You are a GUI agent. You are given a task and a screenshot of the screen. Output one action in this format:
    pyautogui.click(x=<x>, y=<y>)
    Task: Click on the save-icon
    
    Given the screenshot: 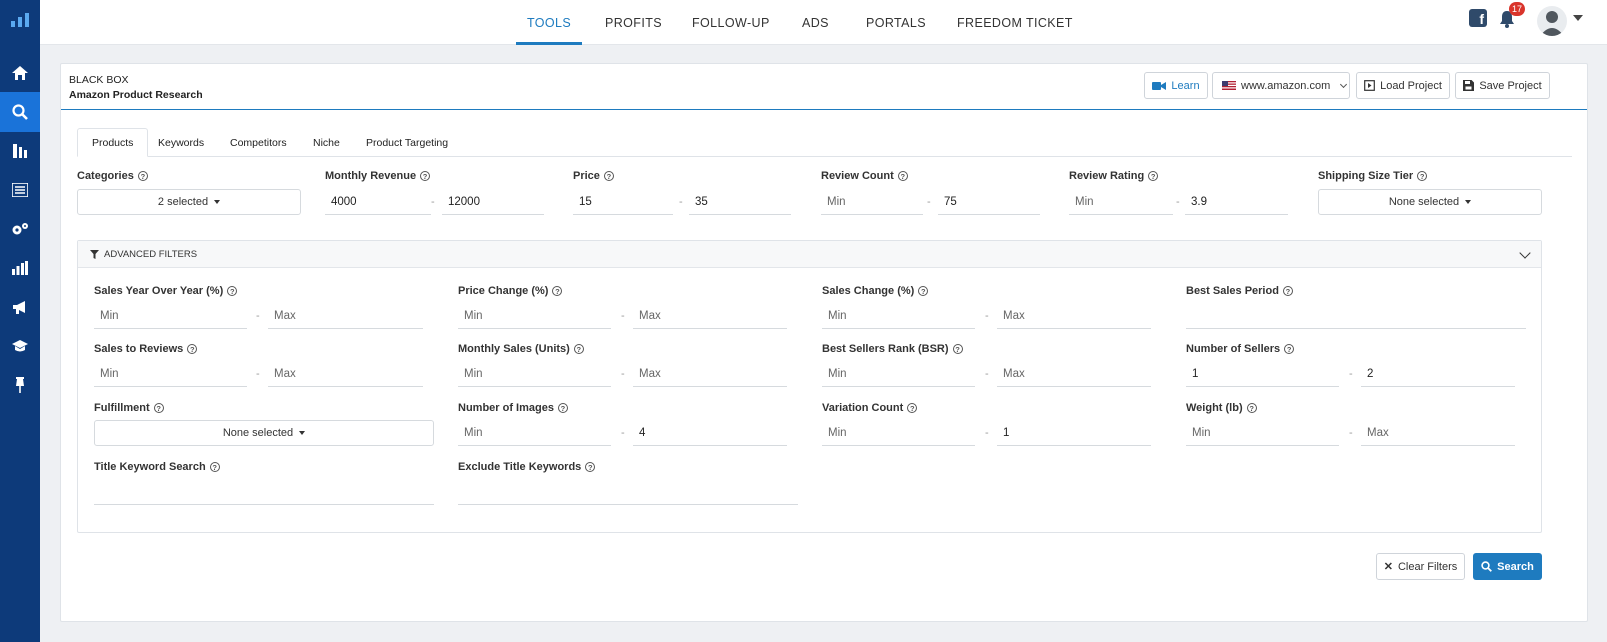 What is the action you would take?
    pyautogui.click(x=1469, y=85)
    